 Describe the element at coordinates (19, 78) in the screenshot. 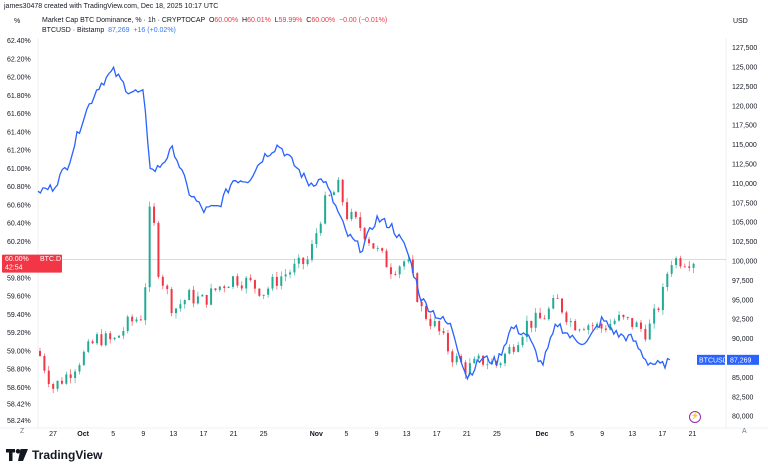

I see `left-tick-label: 62.00%` at that location.